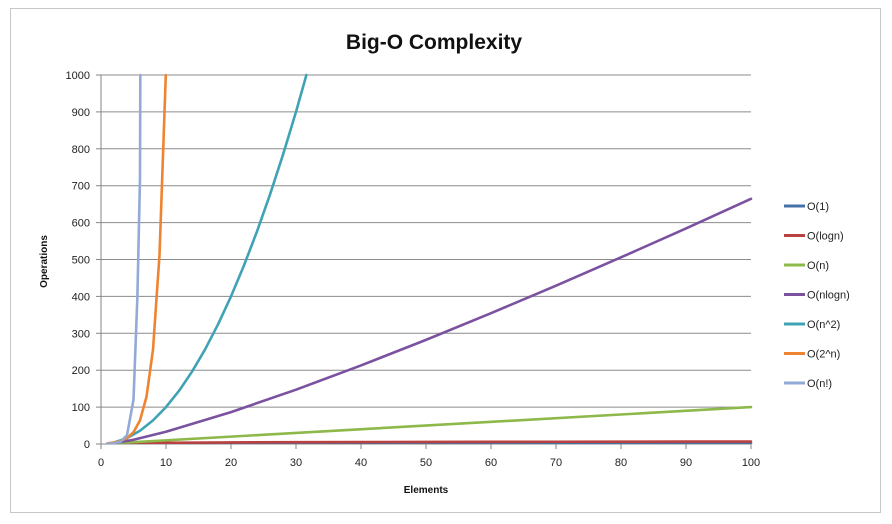 The height and width of the screenshot is (524, 892). Describe the element at coordinates (166, 463) in the screenshot. I see `x-tick-label: 10` at that location.